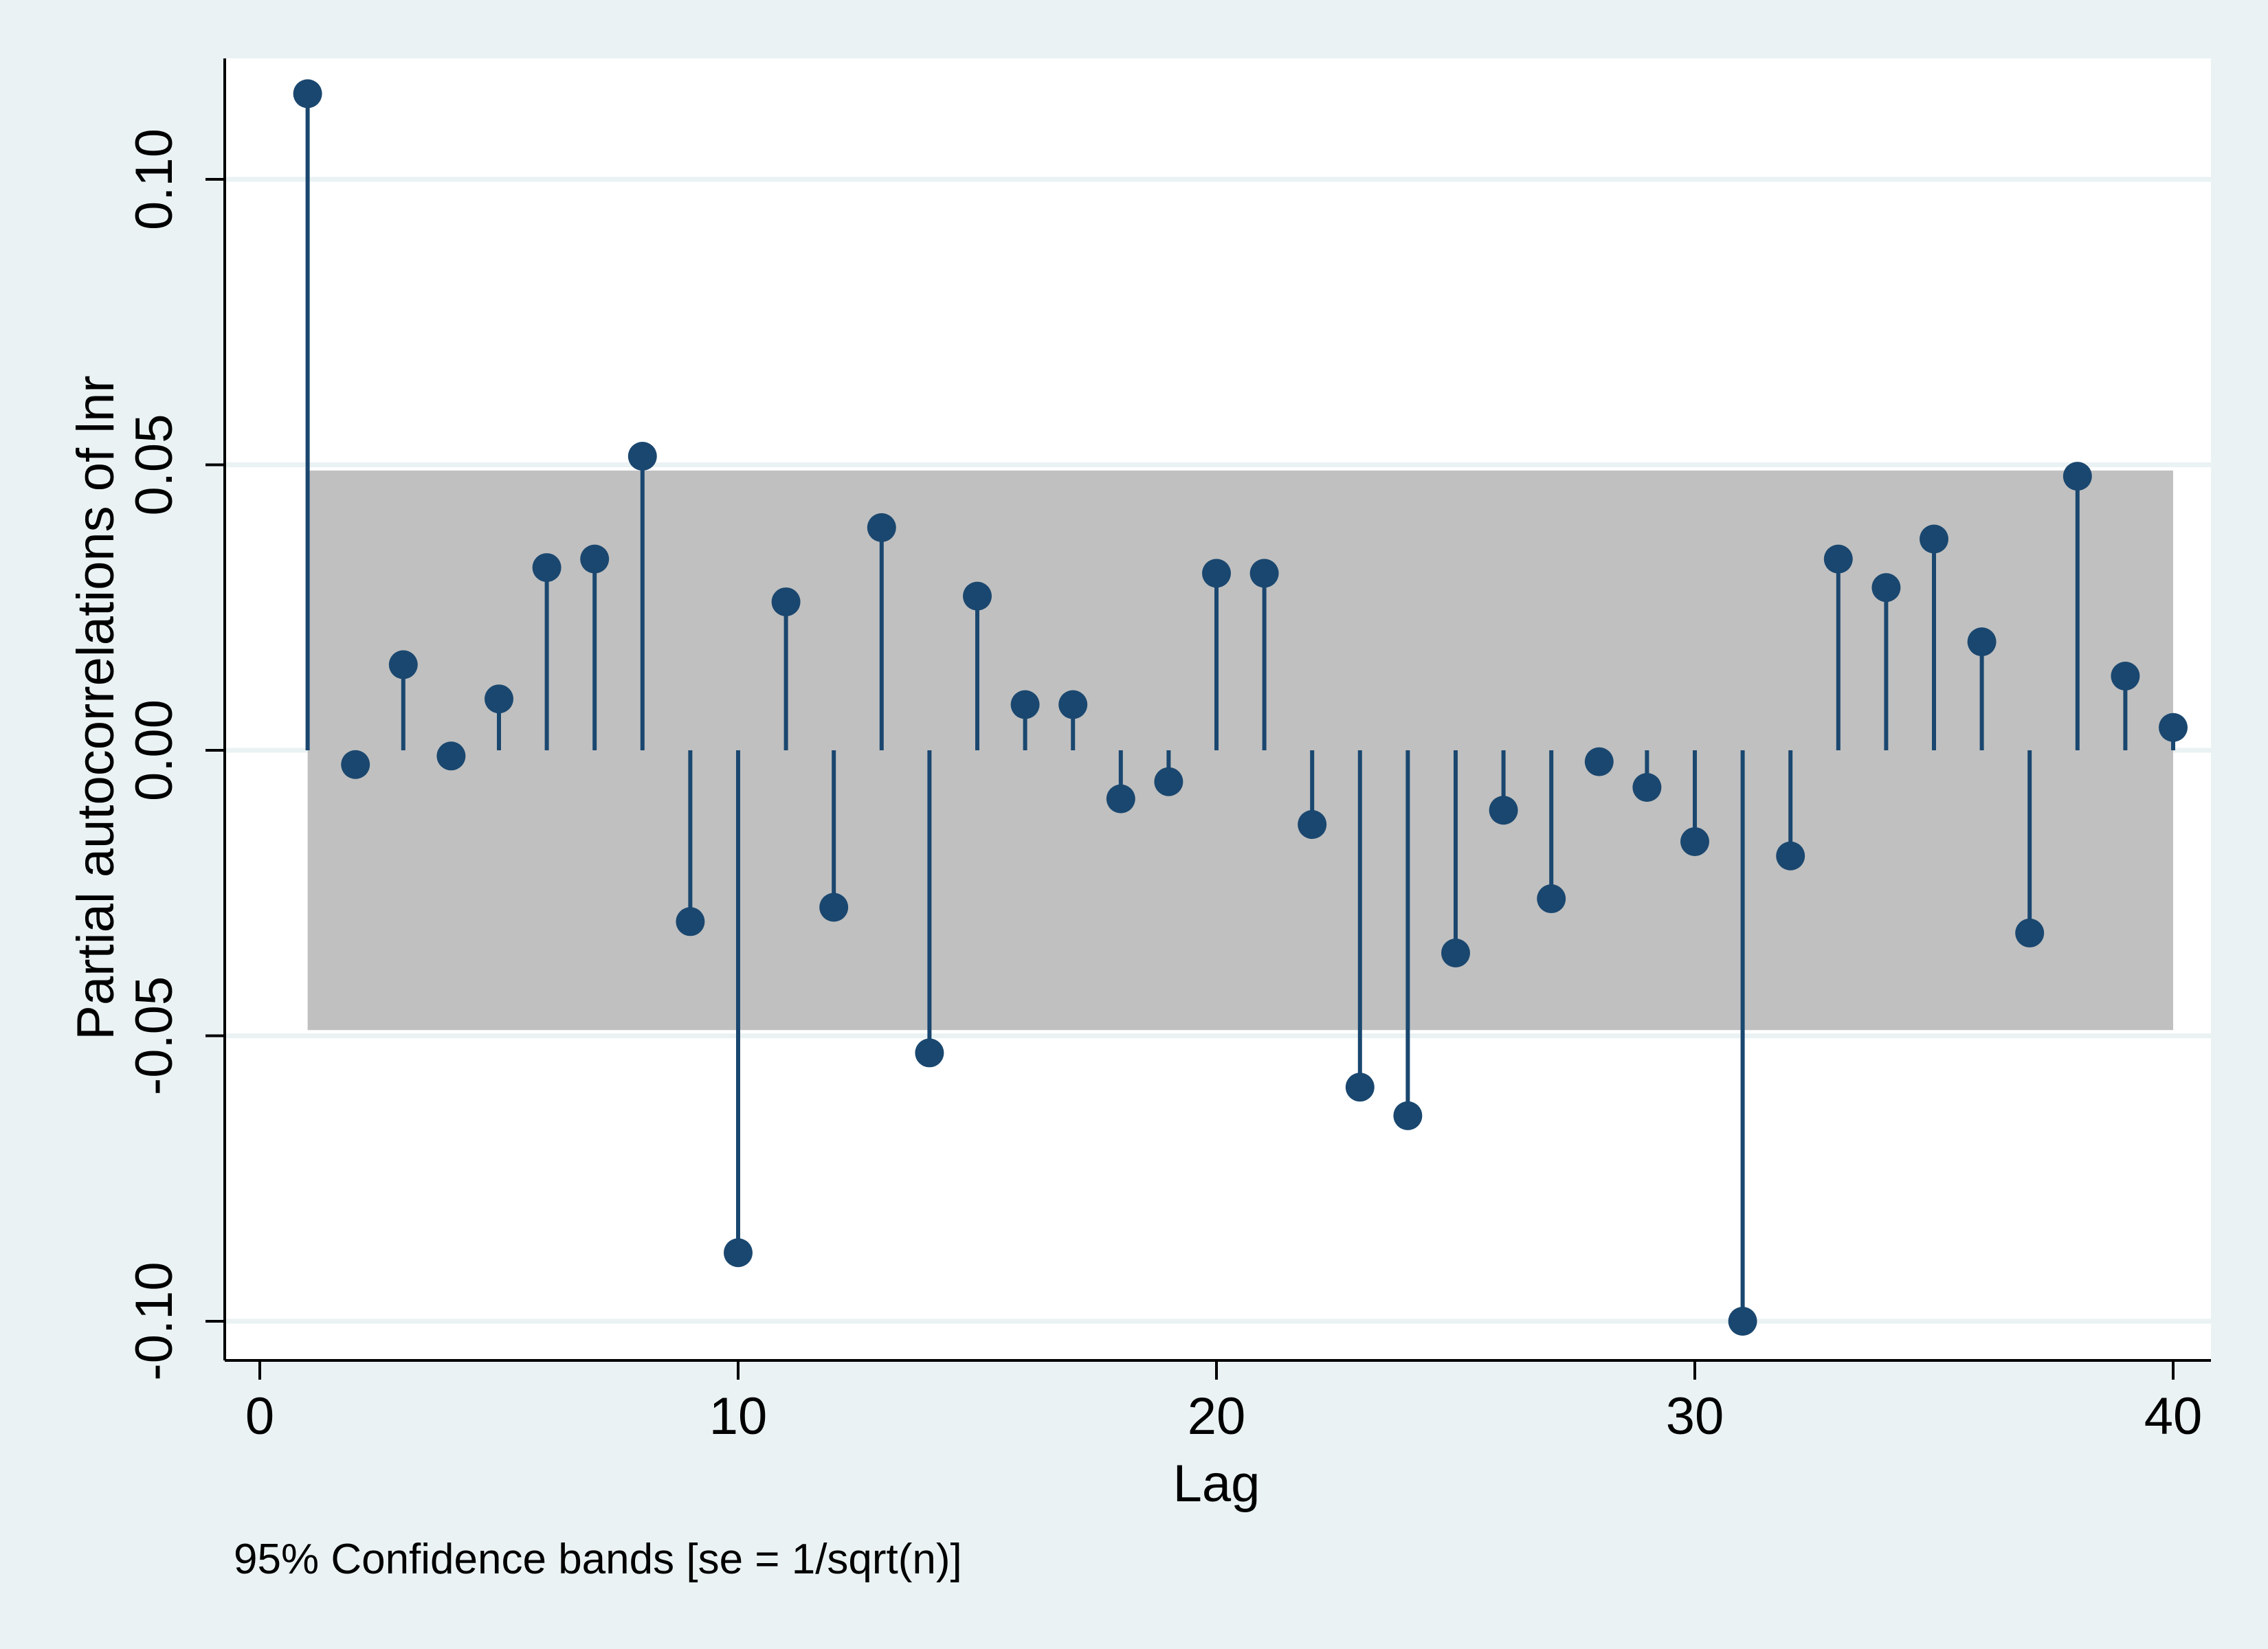  Describe the element at coordinates (154, 750) in the screenshot. I see `y-tick-label-2: 0.00` at that location.